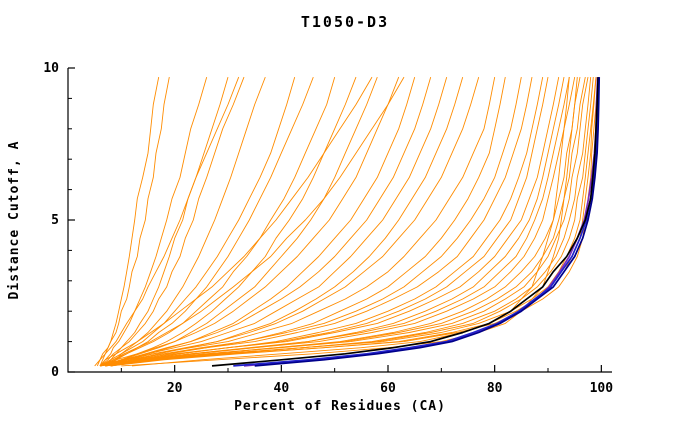 The image size is (680, 440). Describe the element at coordinates (495, 388) in the screenshot. I see `x-tick-label: 80` at that location.